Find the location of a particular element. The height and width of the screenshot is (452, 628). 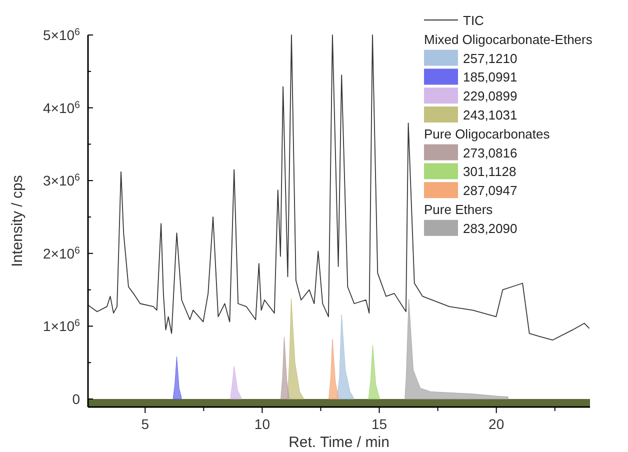

legend-label: 243,1031 is located at coordinates (490, 115).